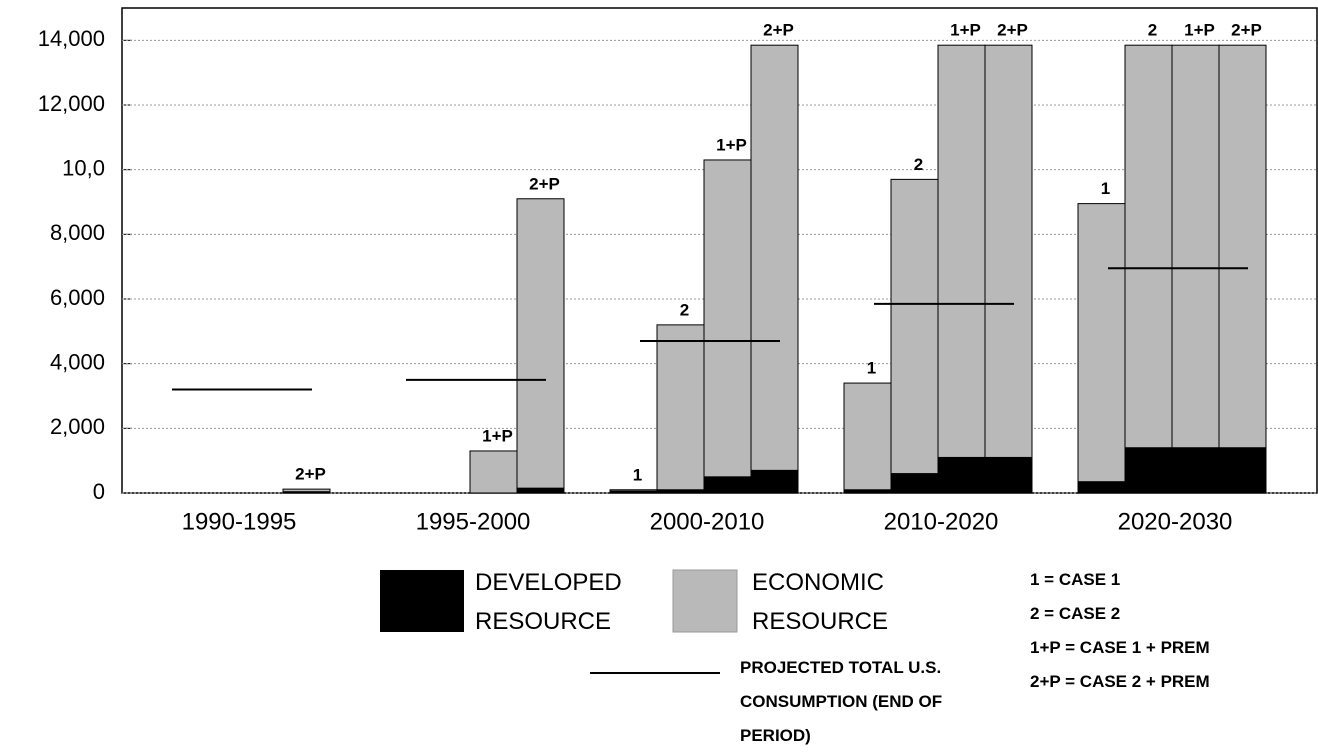 The height and width of the screenshot is (753, 1318). Describe the element at coordinates (941, 521) in the screenshot. I see `x-tick-label: 2010-2020` at that location.